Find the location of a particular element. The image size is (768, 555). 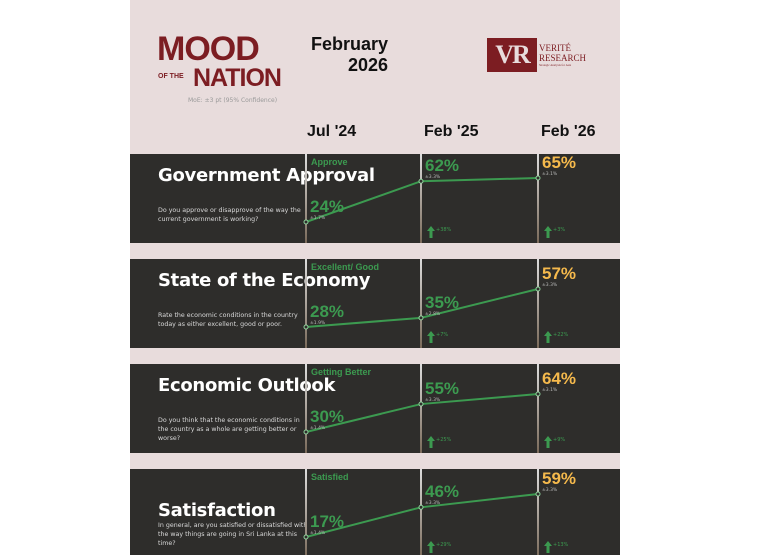

value-label: 28% is located at coordinates (327, 311).